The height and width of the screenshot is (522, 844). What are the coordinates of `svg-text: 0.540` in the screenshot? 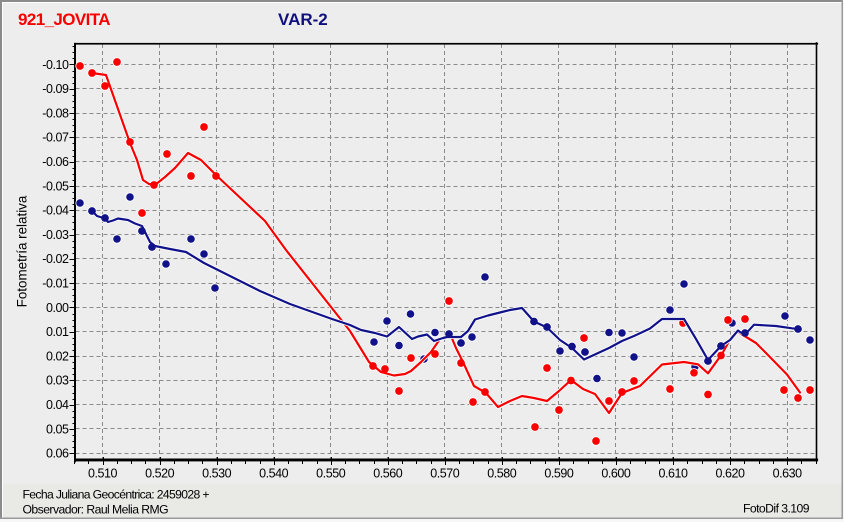 It's located at (274, 474).